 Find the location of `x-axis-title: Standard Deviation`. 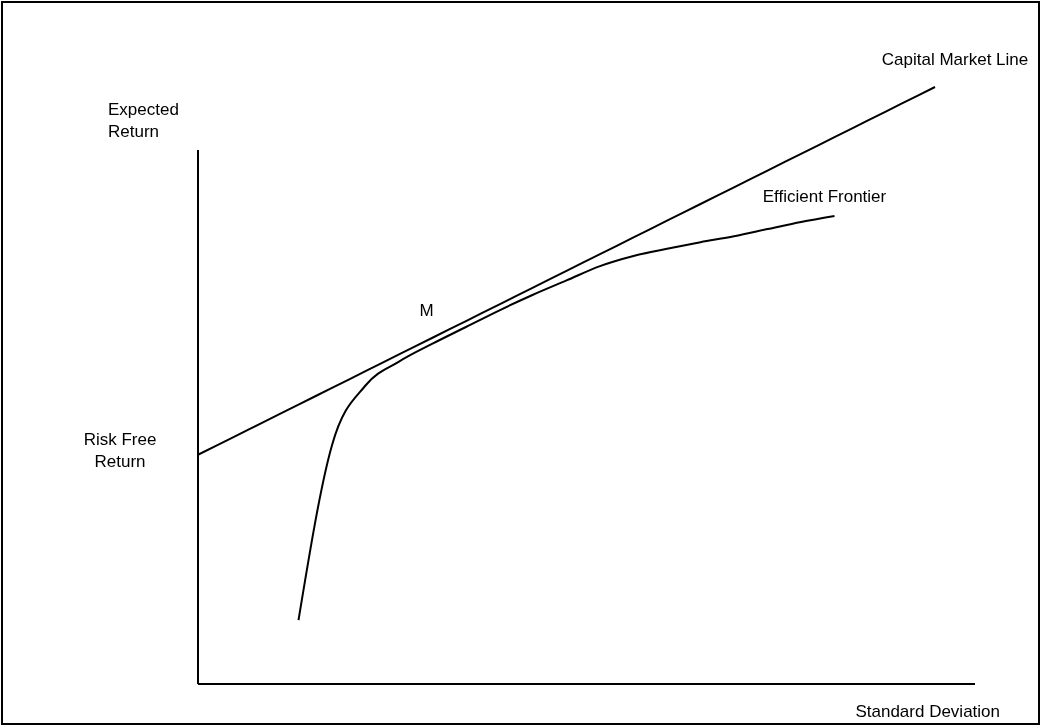

x-axis-title: Standard Deviation is located at coordinates (927, 711).